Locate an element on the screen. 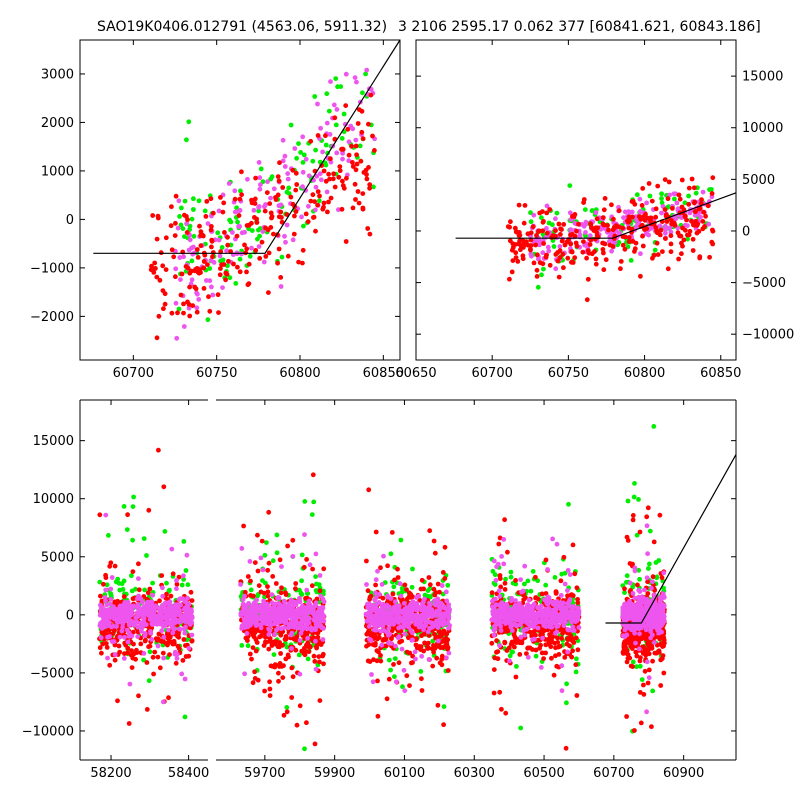  y-tick-label: 5000 is located at coordinates (758, 180).